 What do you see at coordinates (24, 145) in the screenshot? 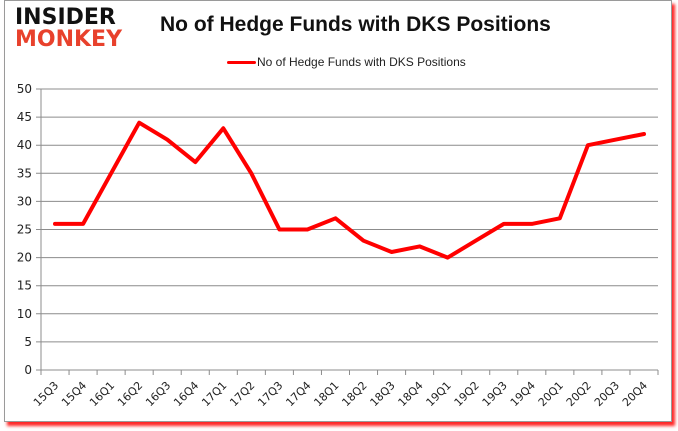
I see `y-tick-label: 40` at bounding box center [24, 145].